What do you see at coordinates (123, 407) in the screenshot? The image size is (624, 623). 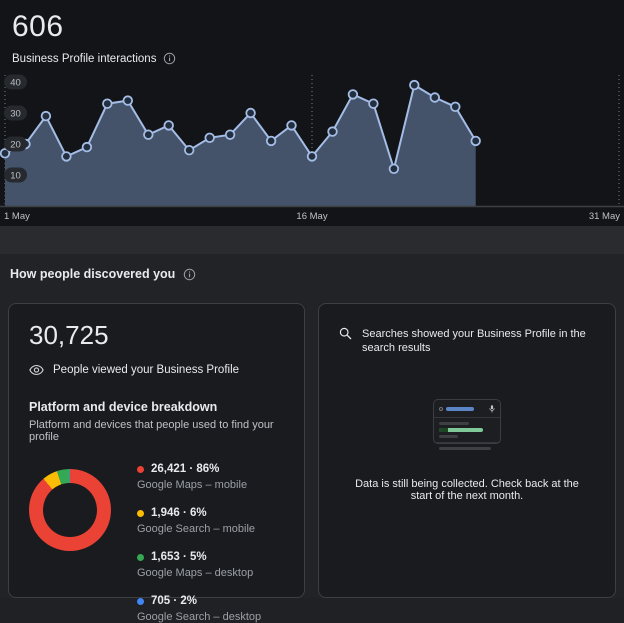 I see `breakdown-title: Platform and device breakdown` at bounding box center [123, 407].